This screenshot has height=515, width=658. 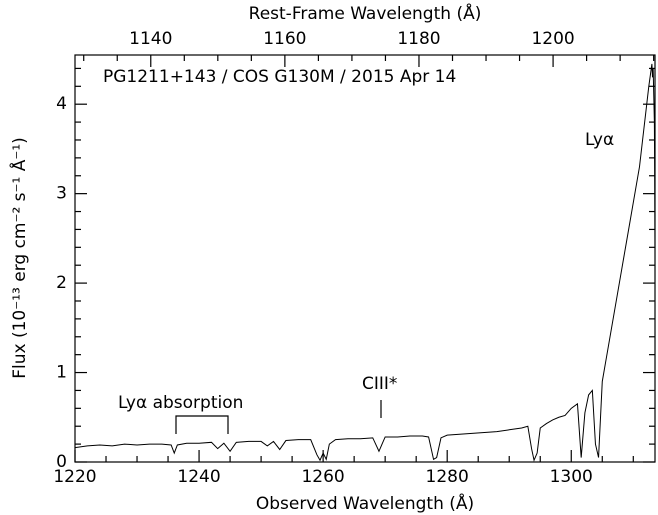 What do you see at coordinates (150, 39) in the screenshot?
I see `x2-tick-label: 1140` at bounding box center [150, 39].